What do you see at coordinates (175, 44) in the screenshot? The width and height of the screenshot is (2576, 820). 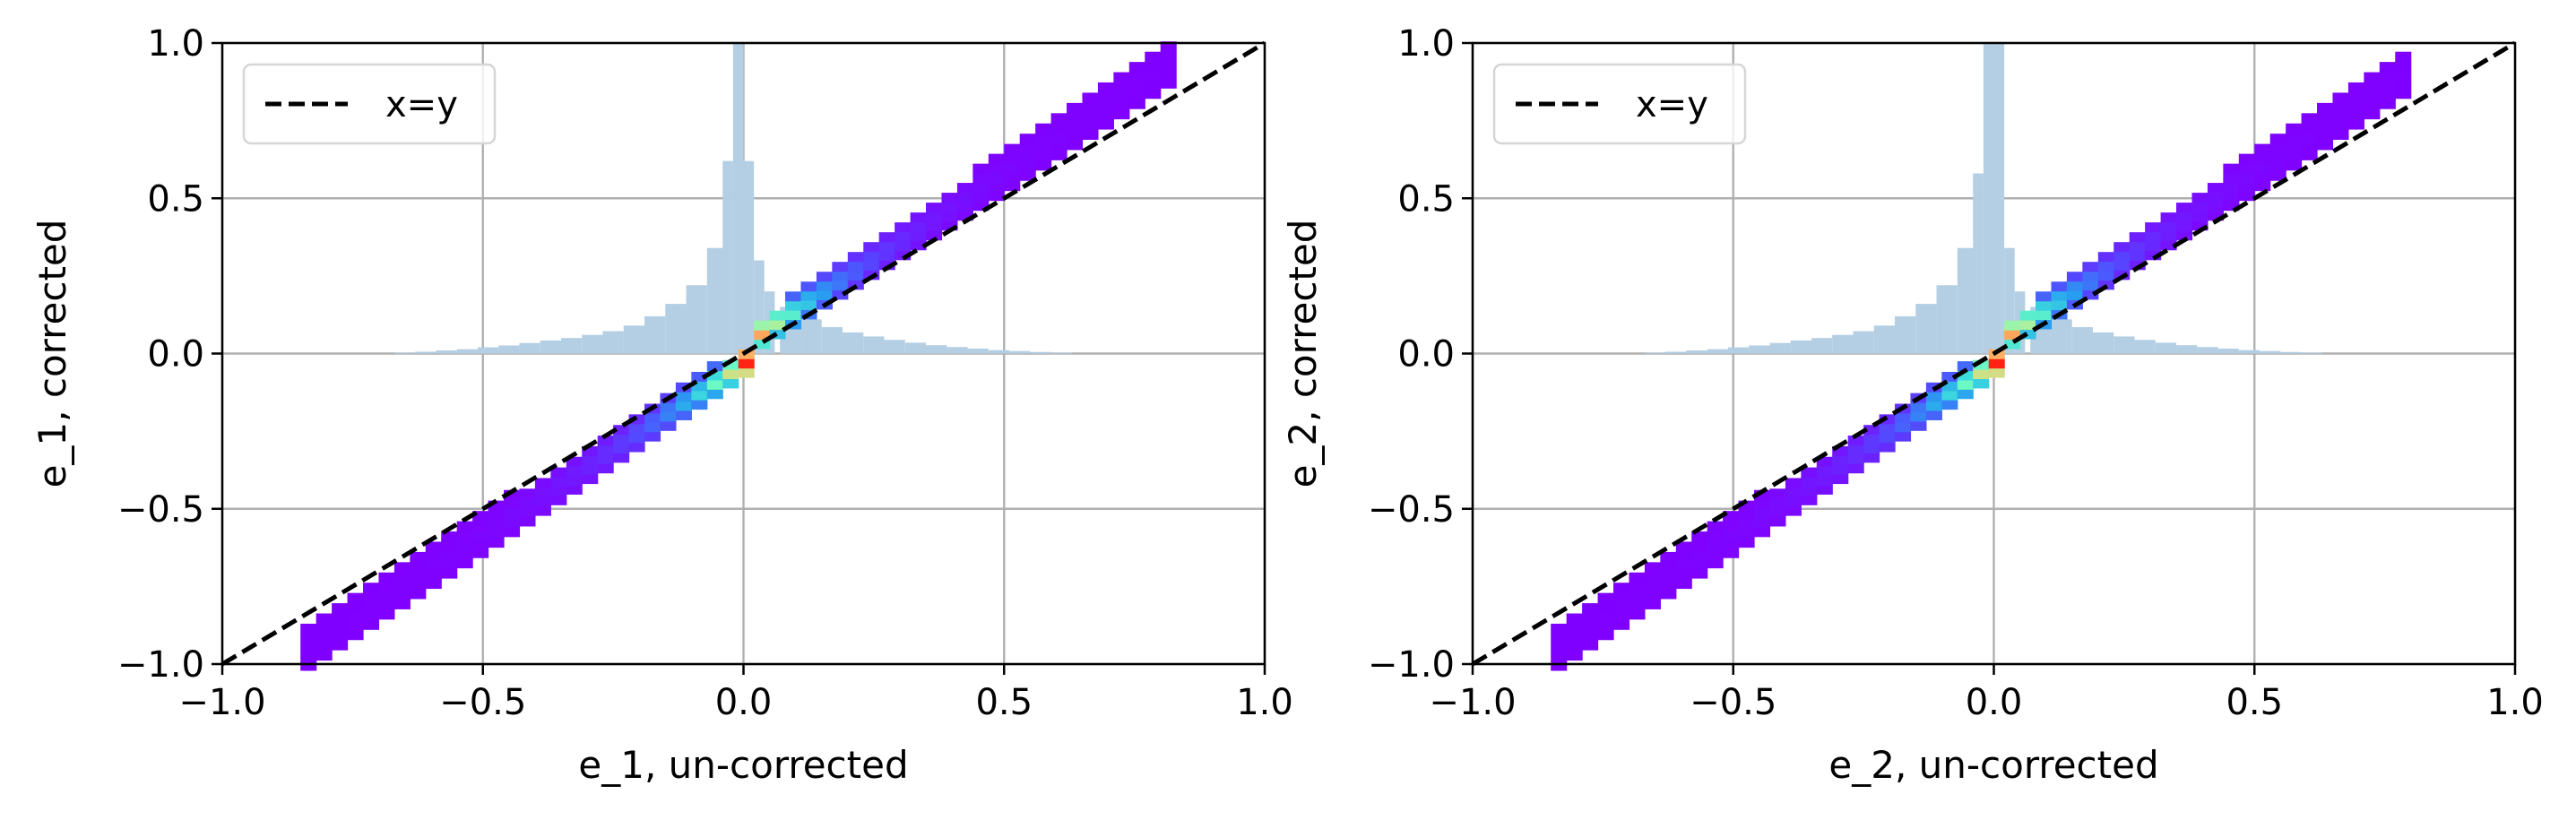 I see `y-tick-label: 1.0` at bounding box center [175, 44].